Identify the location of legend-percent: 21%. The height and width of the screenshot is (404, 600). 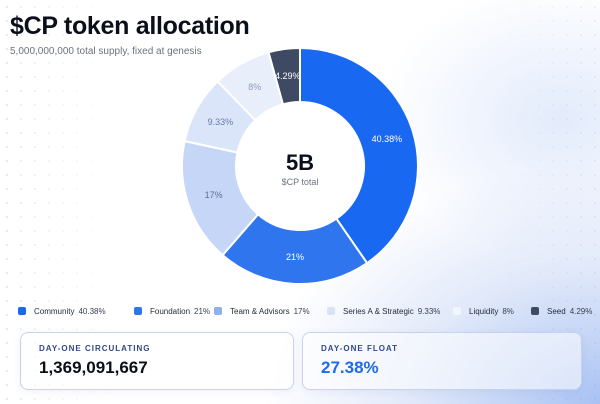
(202, 311).